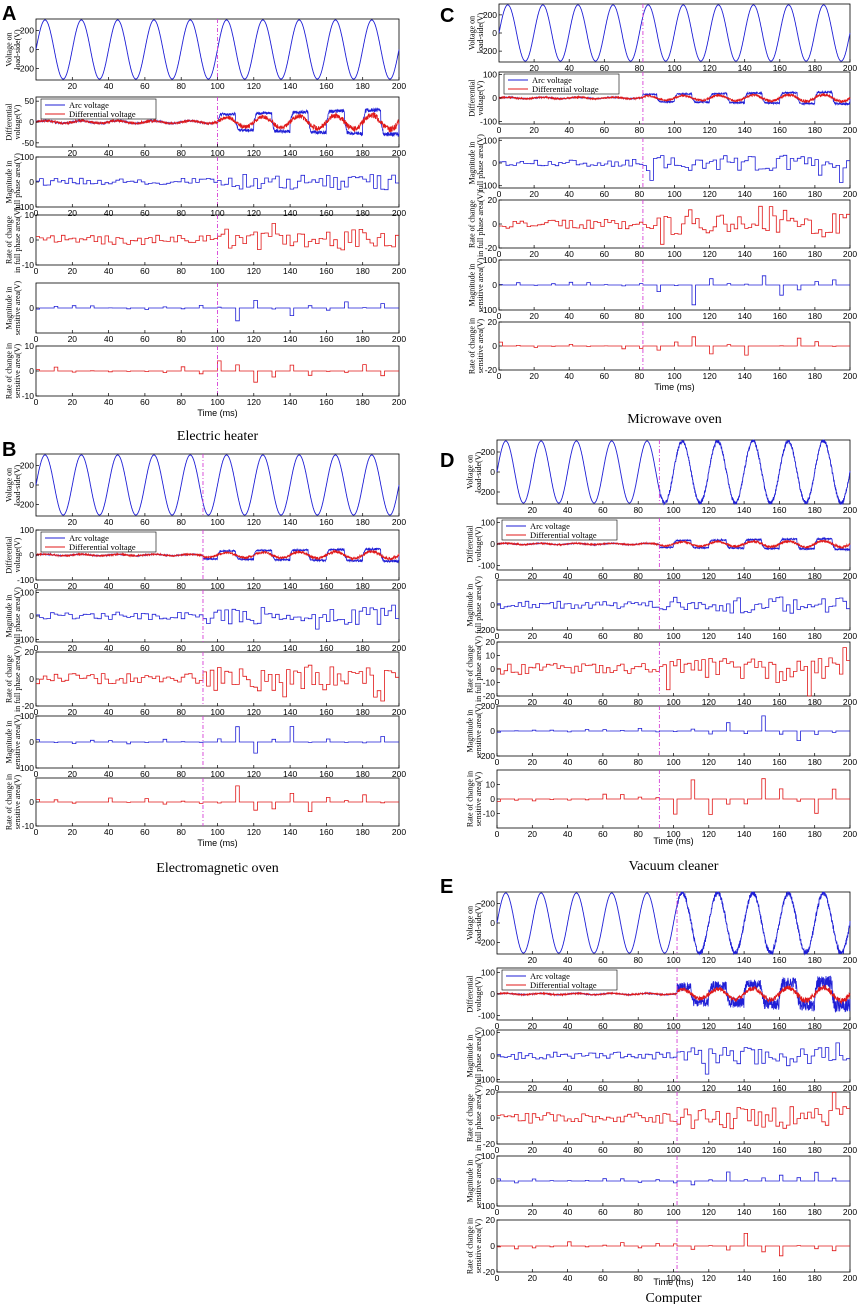 This screenshot has height=1304, width=858. I want to click on series-load-voltage, so click(217, 485).